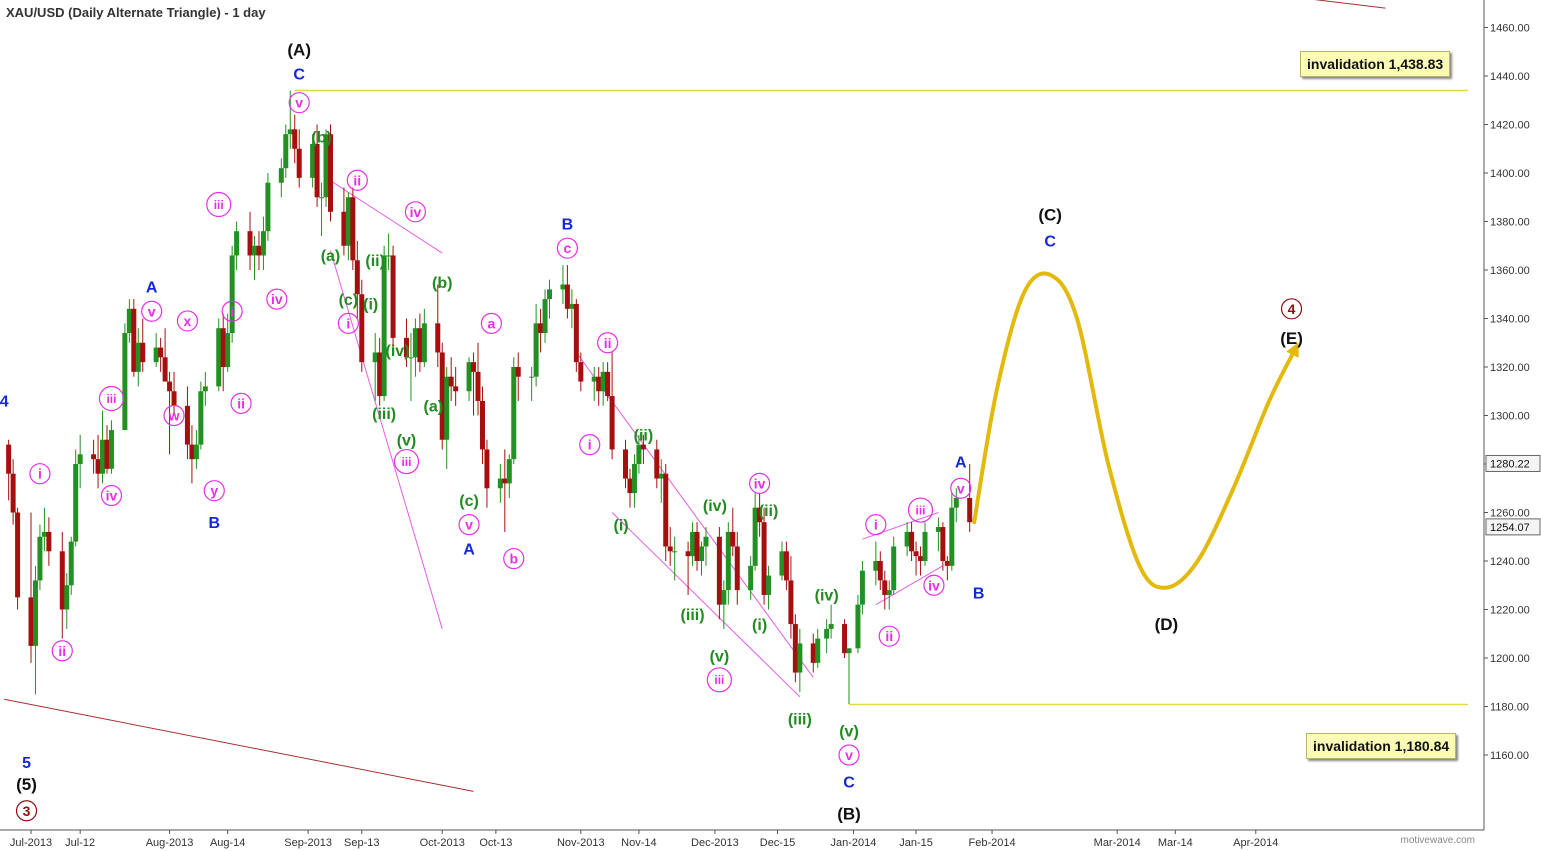 Image resolution: width=1541 pixels, height=851 pixels. What do you see at coordinates (777, 843) in the screenshot?
I see `x-tick-label: Dec-15` at bounding box center [777, 843].